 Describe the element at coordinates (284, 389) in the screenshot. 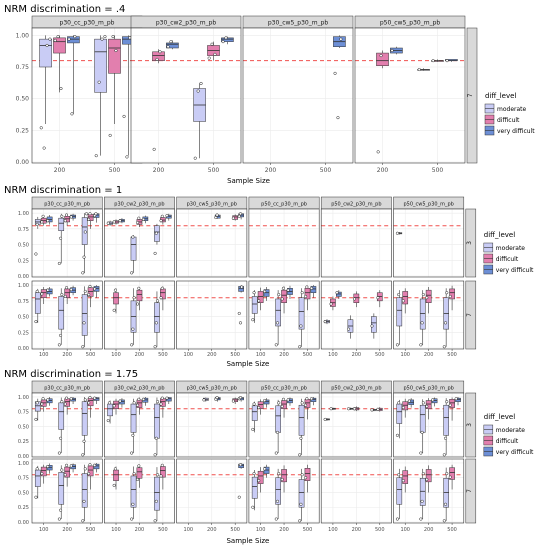

I see `facet-strip-label: p50_cc_p30_m_pb` at that location.